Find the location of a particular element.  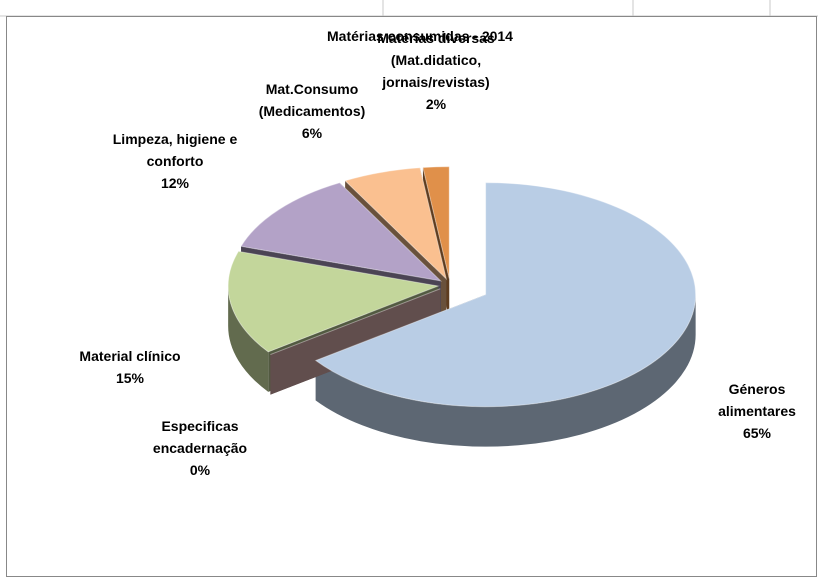

percent-label: 12% is located at coordinates (175, 183).